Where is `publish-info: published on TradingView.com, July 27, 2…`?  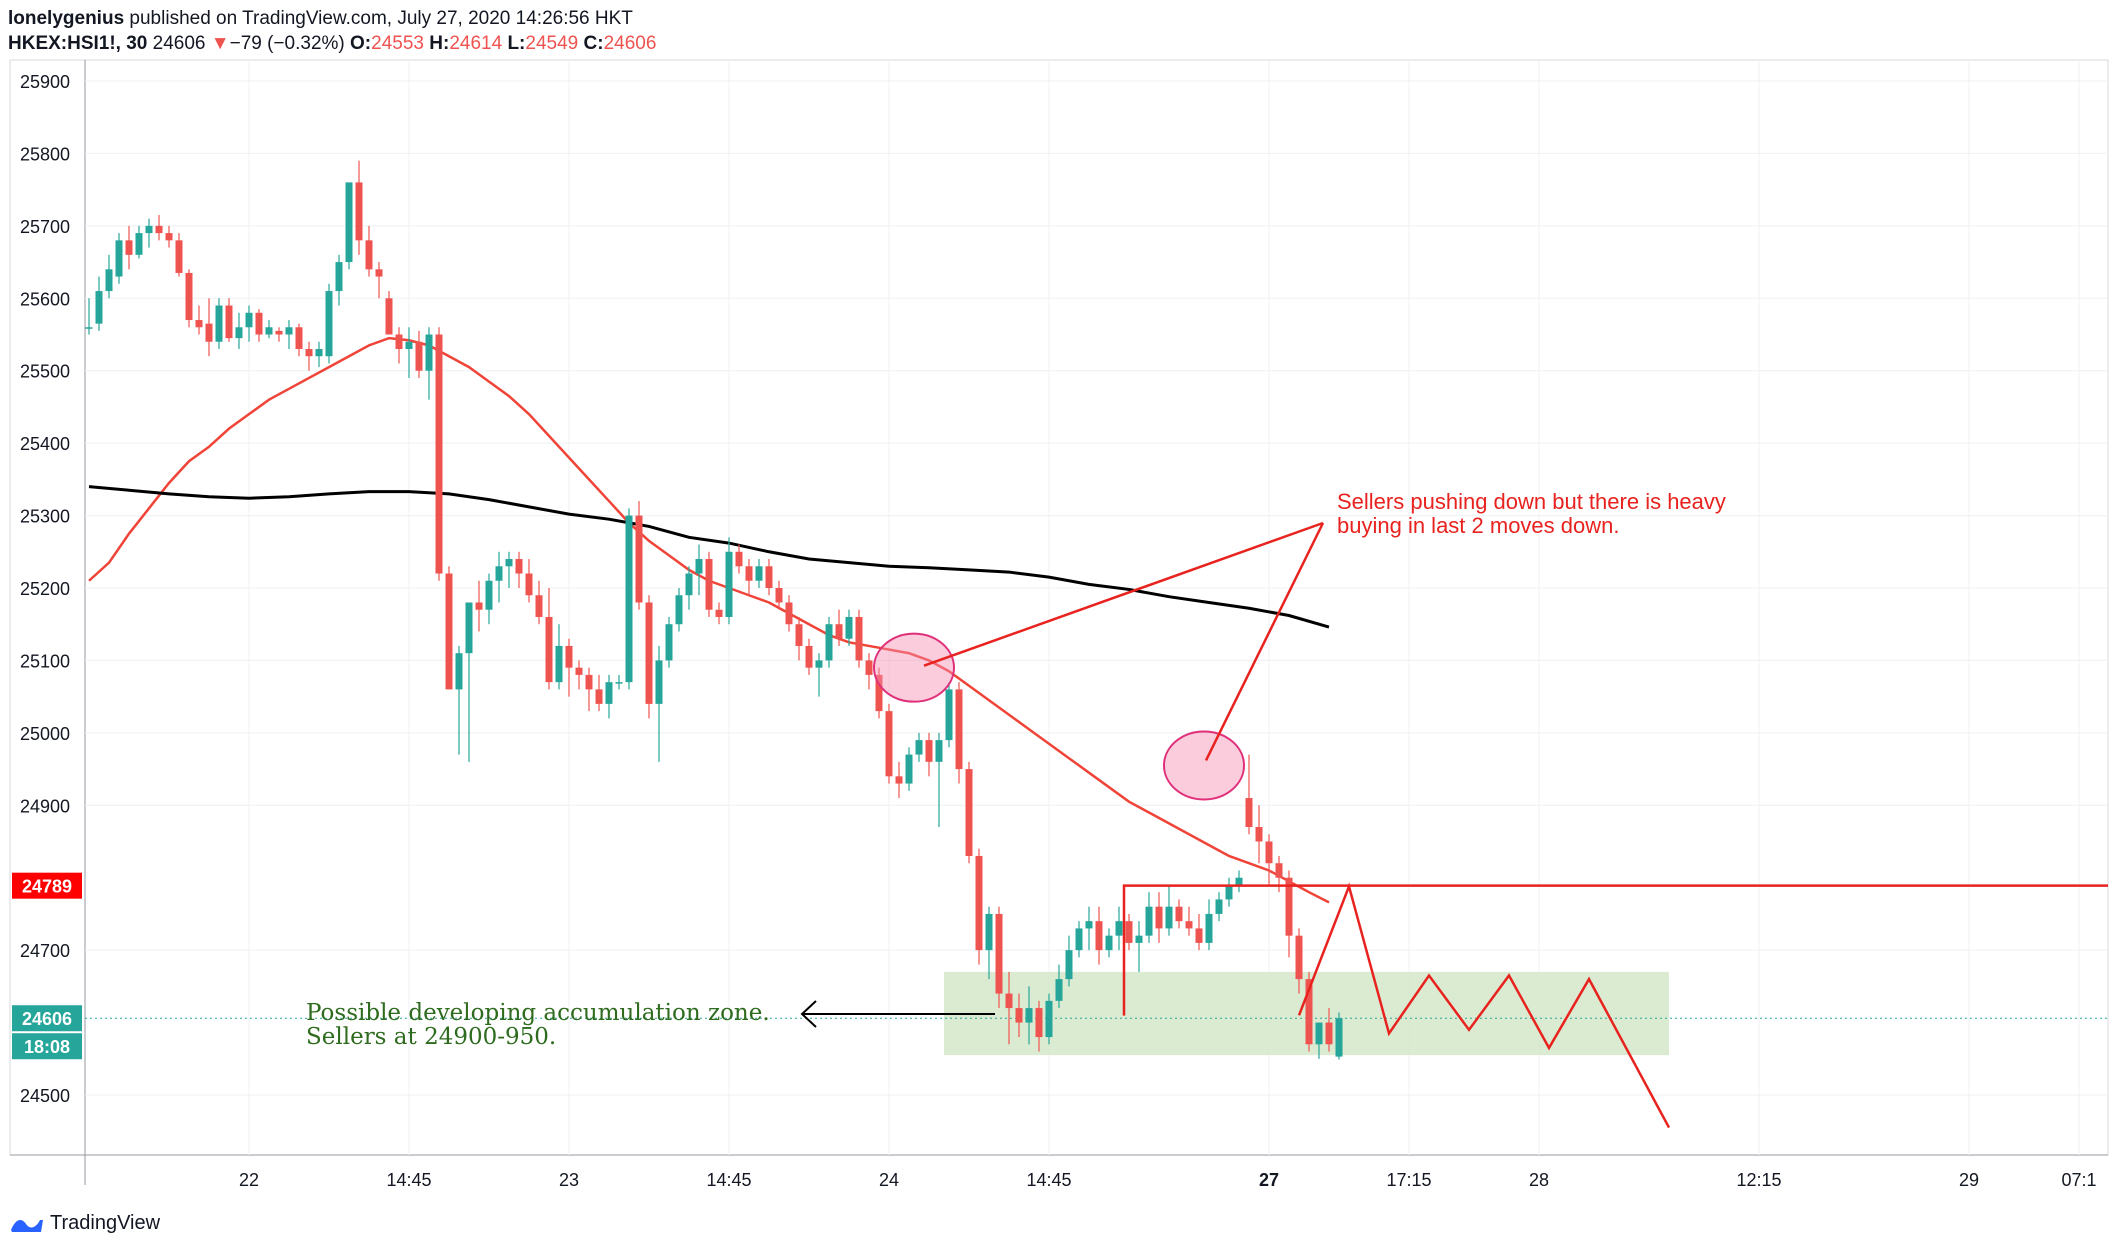 publish-info: published on TradingView.com, July 27, 2… is located at coordinates (381, 18).